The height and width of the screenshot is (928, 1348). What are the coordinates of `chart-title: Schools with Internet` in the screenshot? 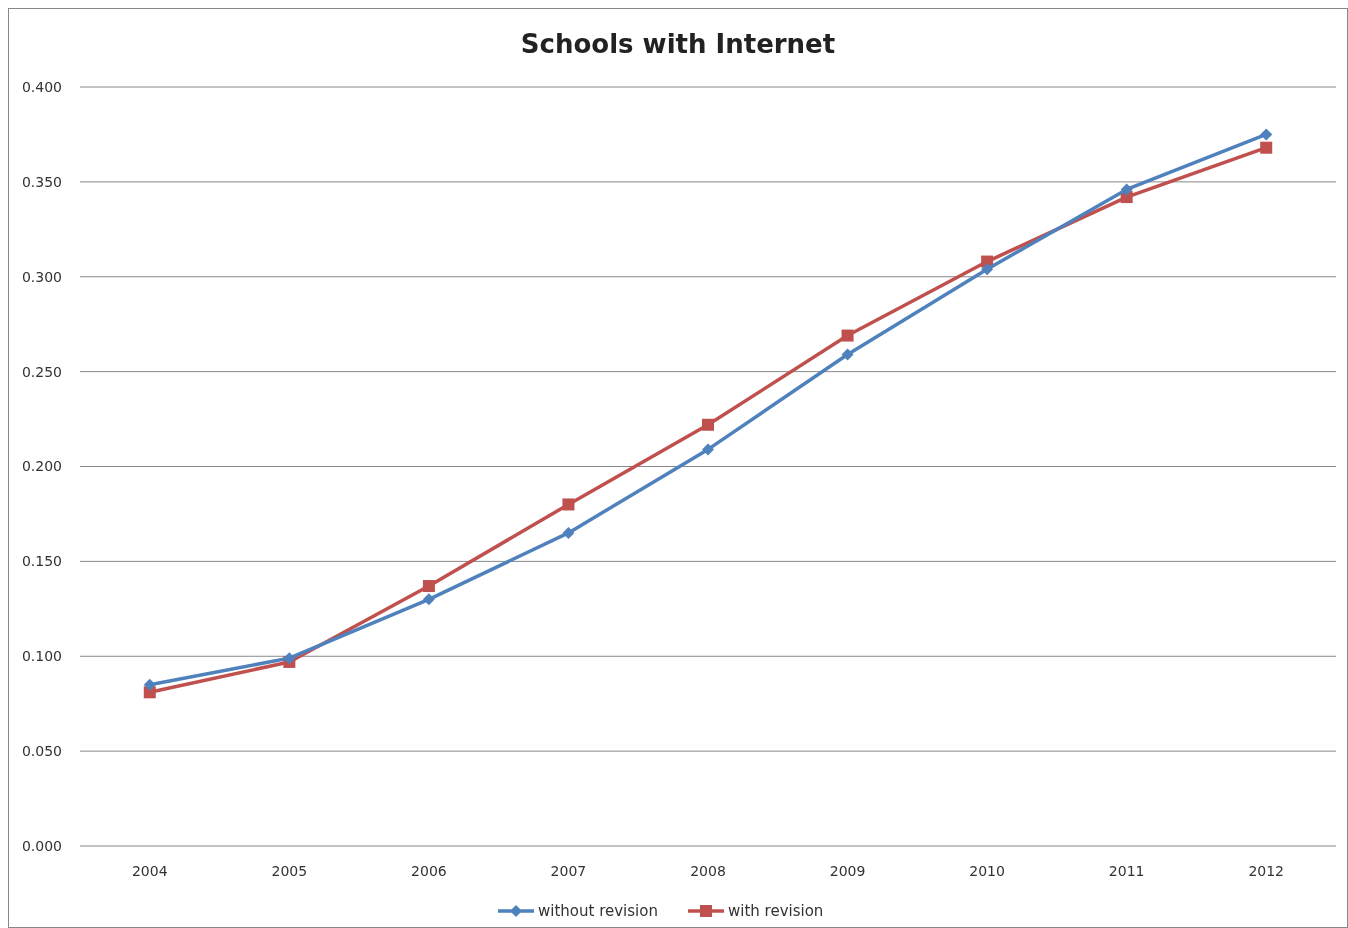 It's located at (678, 44).